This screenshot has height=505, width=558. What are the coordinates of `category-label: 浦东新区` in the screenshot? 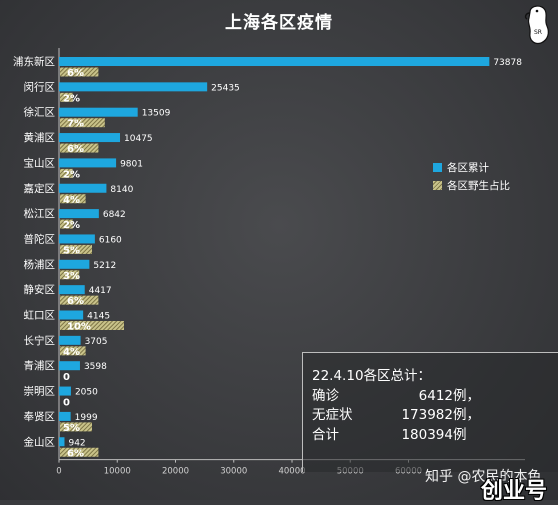 It's located at (34, 61).